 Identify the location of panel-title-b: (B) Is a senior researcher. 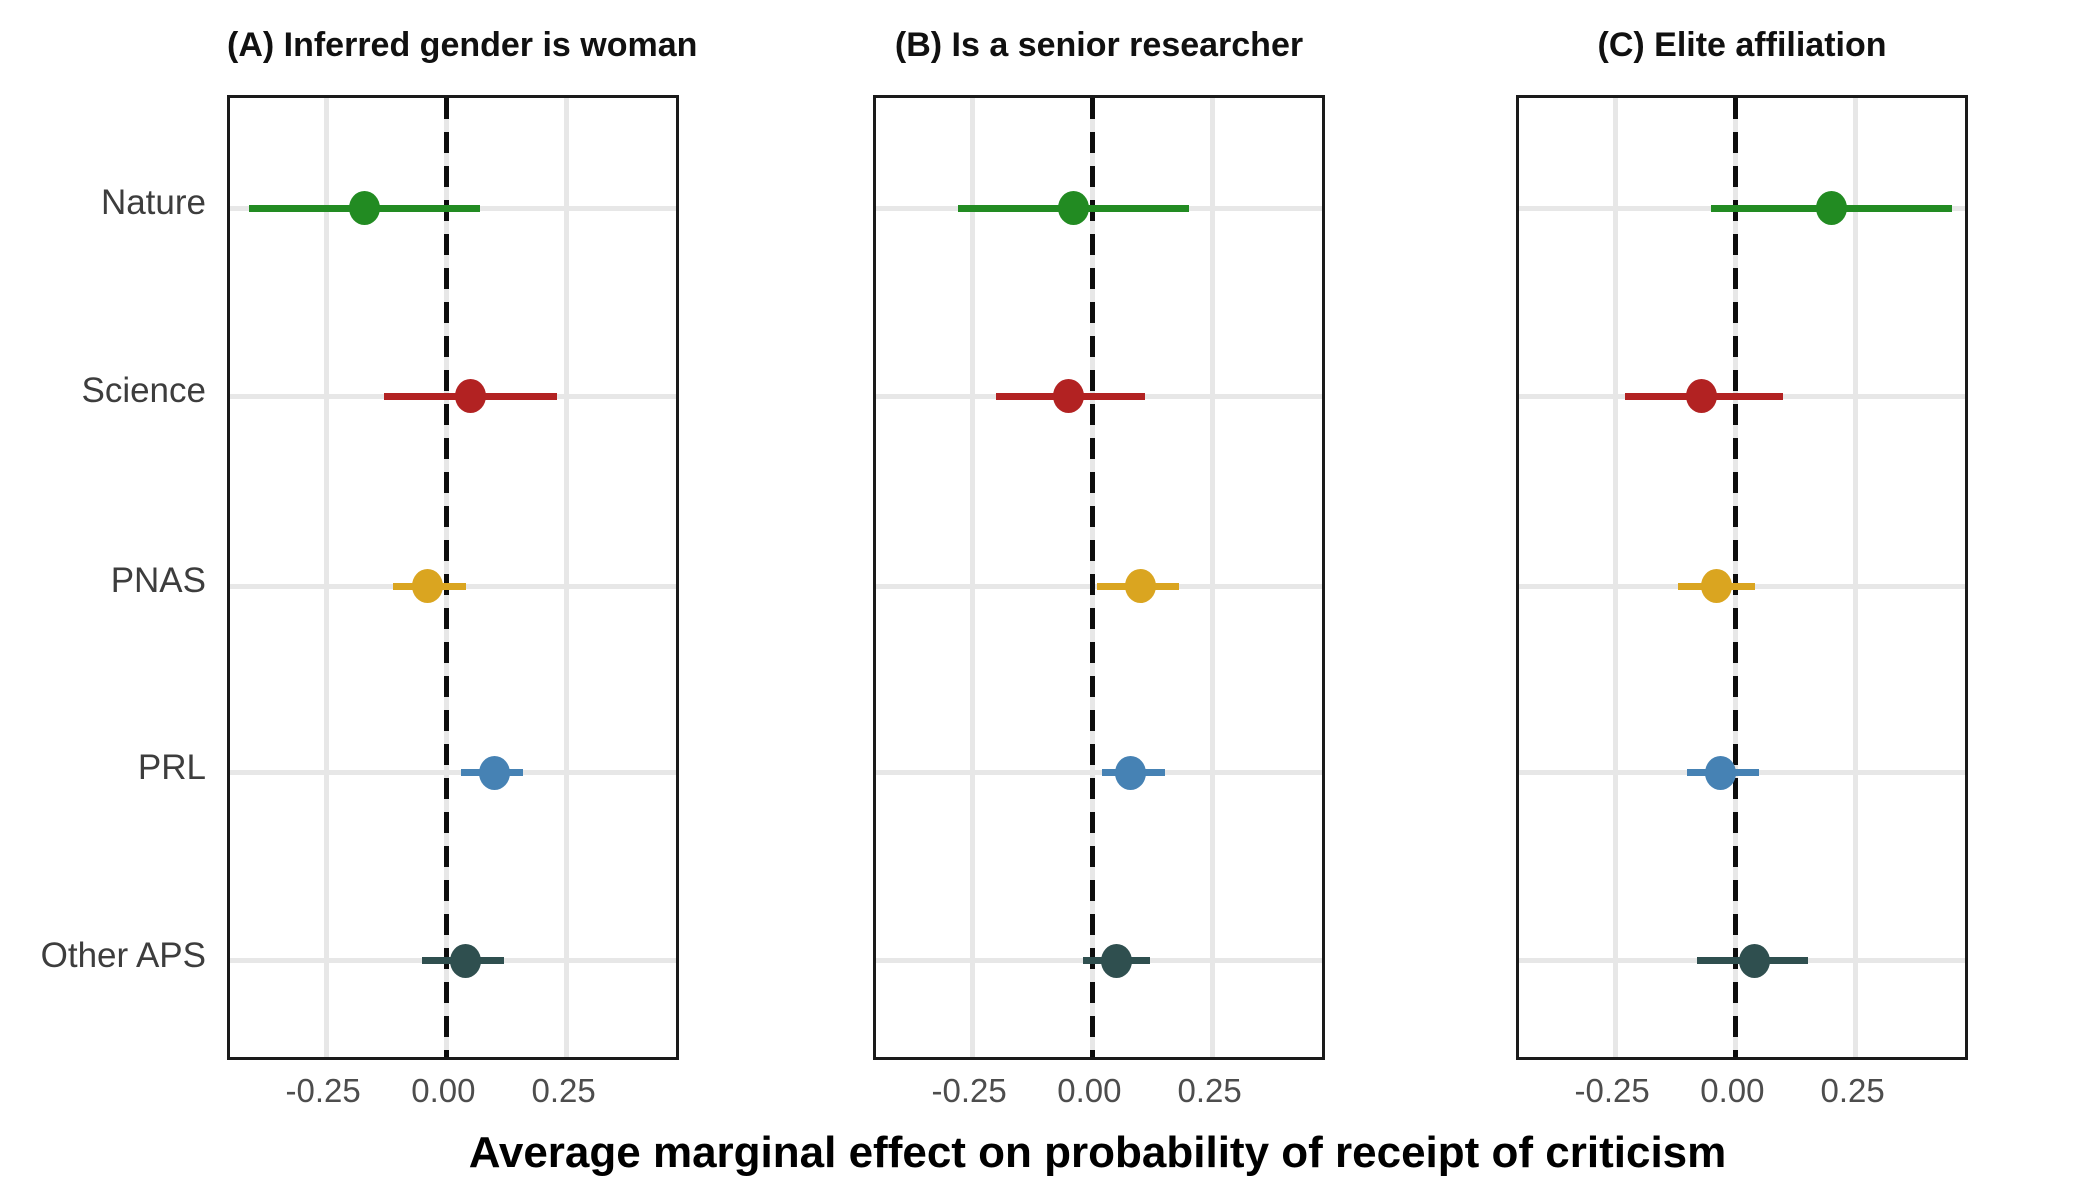
(1099, 45).